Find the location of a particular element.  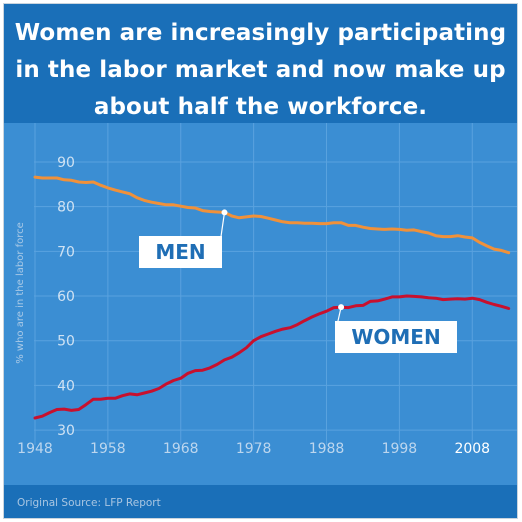

callout-box-men is located at coordinates (180, 252).